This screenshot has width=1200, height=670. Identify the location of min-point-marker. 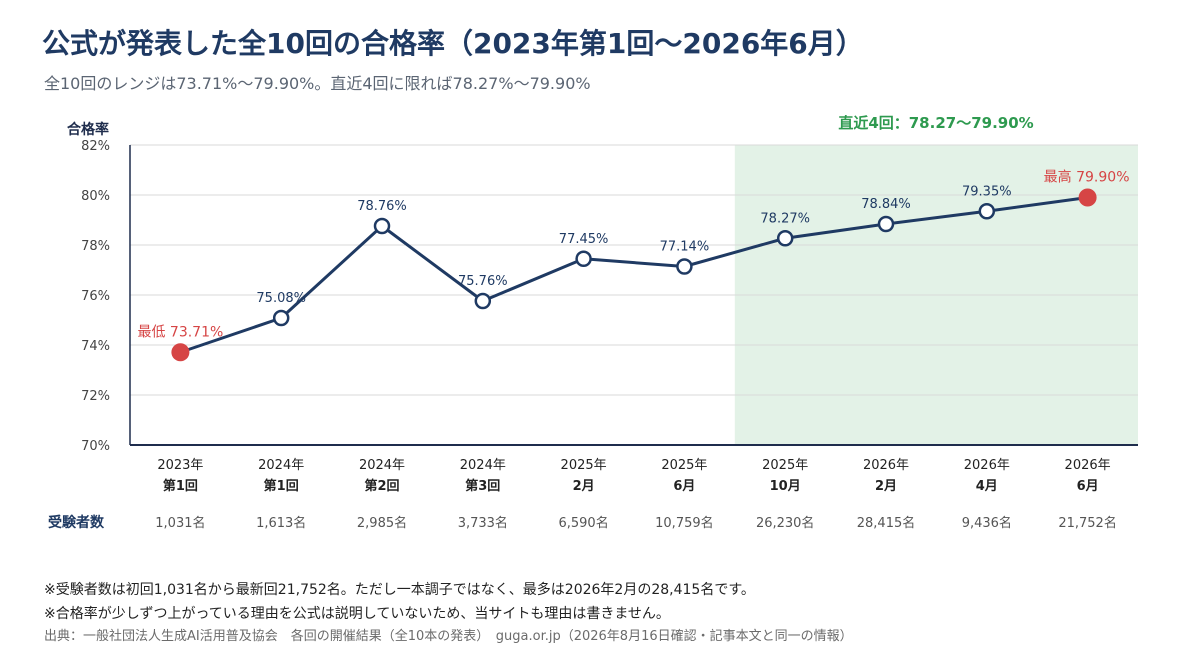
(180, 352).